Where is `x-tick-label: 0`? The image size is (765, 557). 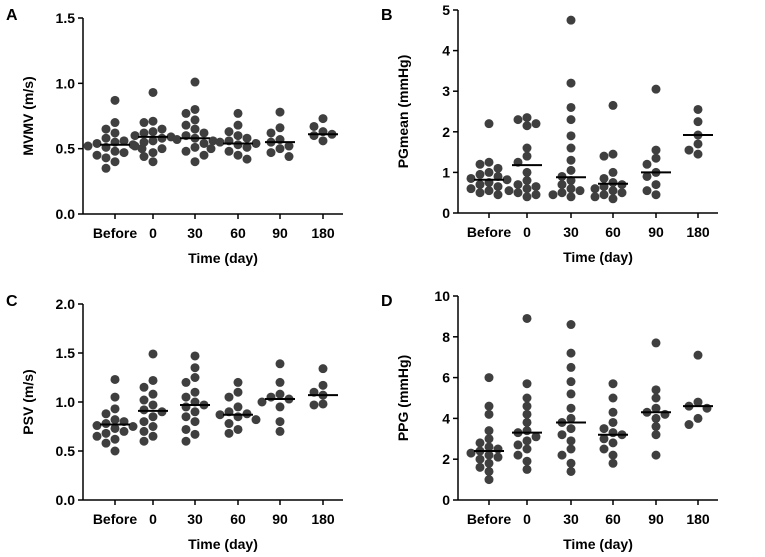 x-tick-label: 0 is located at coordinates (153, 519).